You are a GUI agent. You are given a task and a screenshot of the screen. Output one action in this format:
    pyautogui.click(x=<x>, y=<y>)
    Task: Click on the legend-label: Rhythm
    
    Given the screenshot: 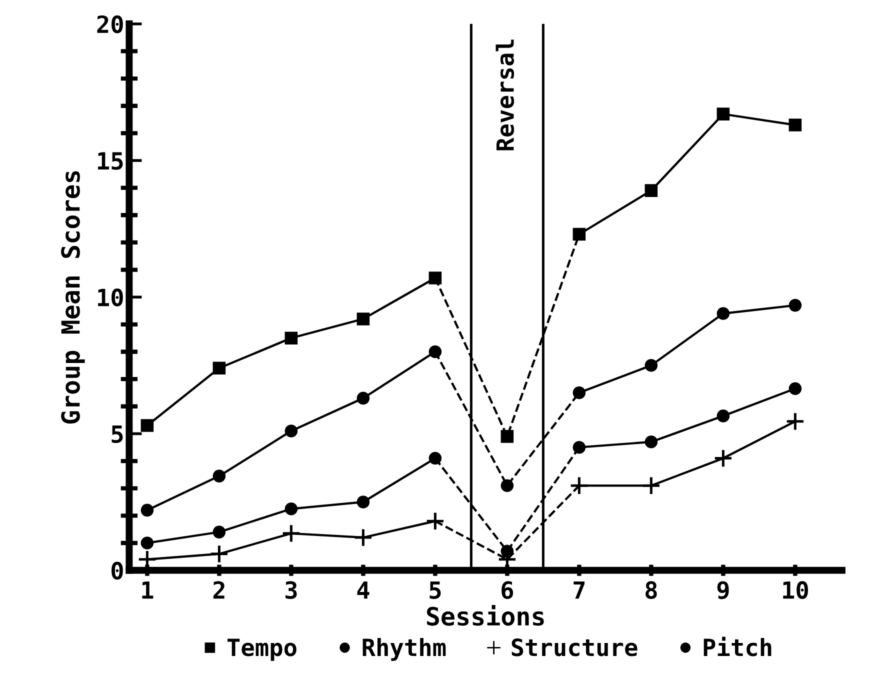 What is the action you would take?
    pyautogui.click(x=404, y=649)
    